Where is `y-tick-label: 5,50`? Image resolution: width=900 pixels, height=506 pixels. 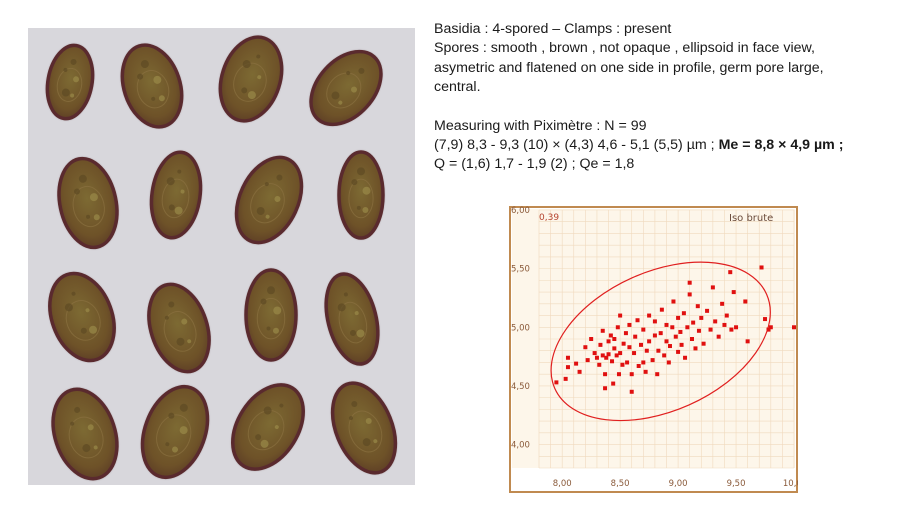 y-tick-label: 5,50 is located at coordinates (520, 270).